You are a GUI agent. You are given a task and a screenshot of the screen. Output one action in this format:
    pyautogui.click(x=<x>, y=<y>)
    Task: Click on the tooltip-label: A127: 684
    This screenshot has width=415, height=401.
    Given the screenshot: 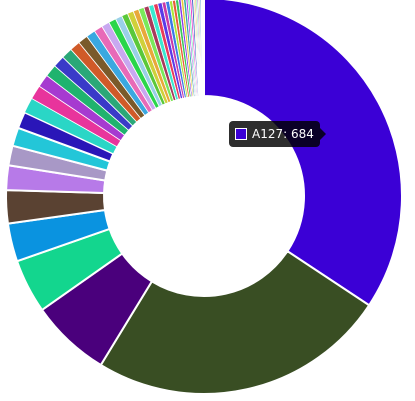 What is the action you would take?
    pyautogui.click(x=283, y=134)
    